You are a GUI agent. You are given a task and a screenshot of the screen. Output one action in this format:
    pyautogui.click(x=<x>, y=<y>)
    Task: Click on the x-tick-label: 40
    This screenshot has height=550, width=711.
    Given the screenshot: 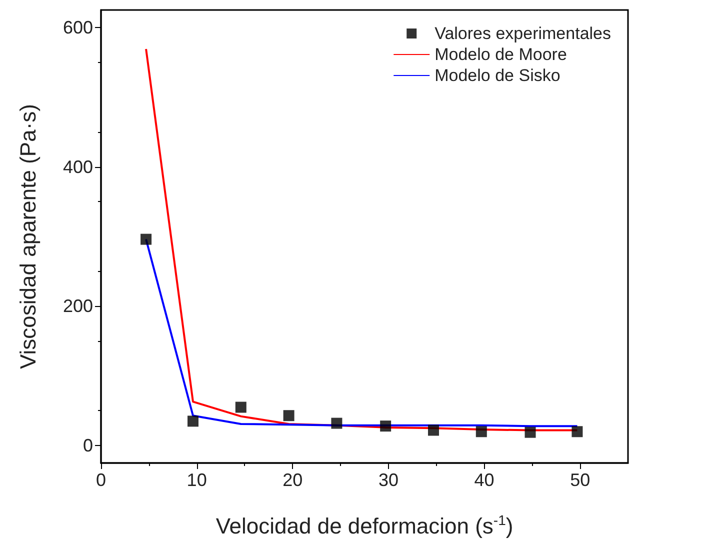 What is the action you would take?
    pyautogui.click(x=484, y=480)
    